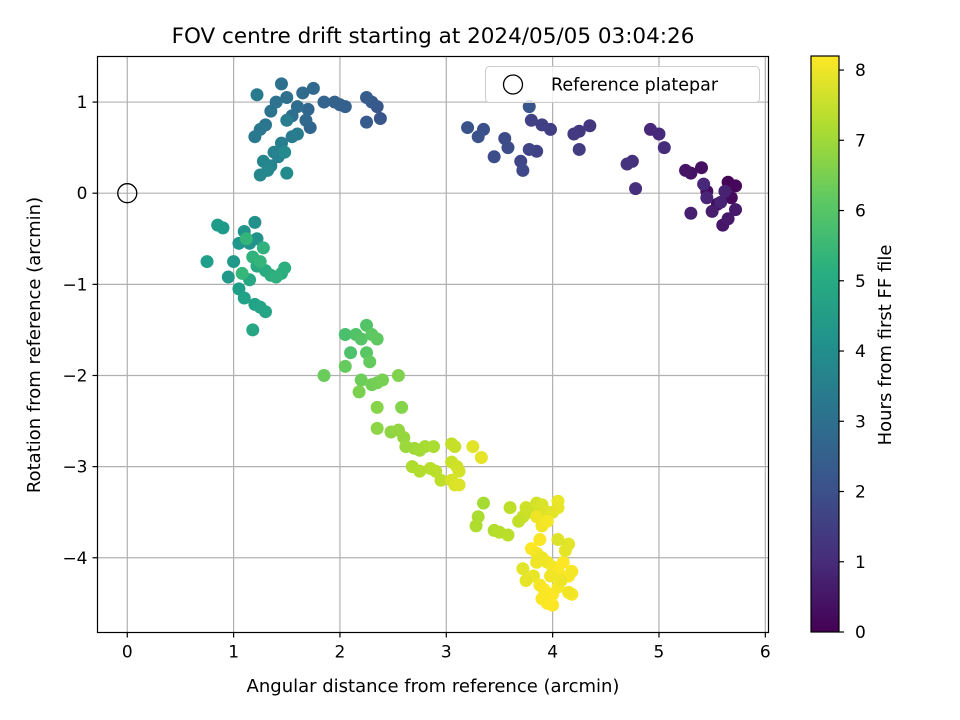 This screenshot has width=960, height=720. I want to click on legend-marker-open-circle, so click(513, 84).